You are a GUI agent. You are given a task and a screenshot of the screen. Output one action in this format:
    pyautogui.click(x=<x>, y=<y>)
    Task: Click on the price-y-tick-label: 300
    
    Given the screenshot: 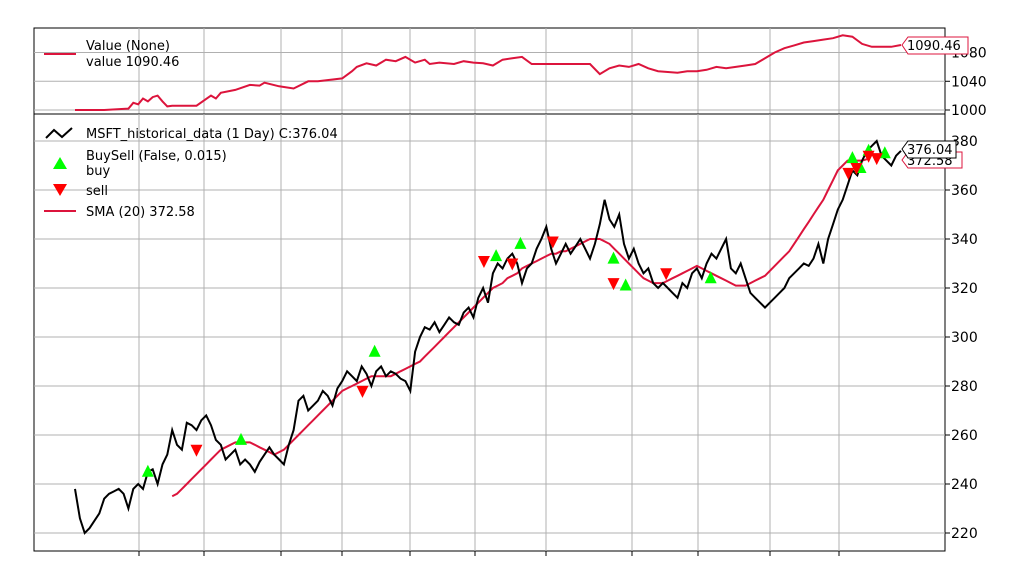 What is the action you would take?
    pyautogui.click(x=964, y=338)
    